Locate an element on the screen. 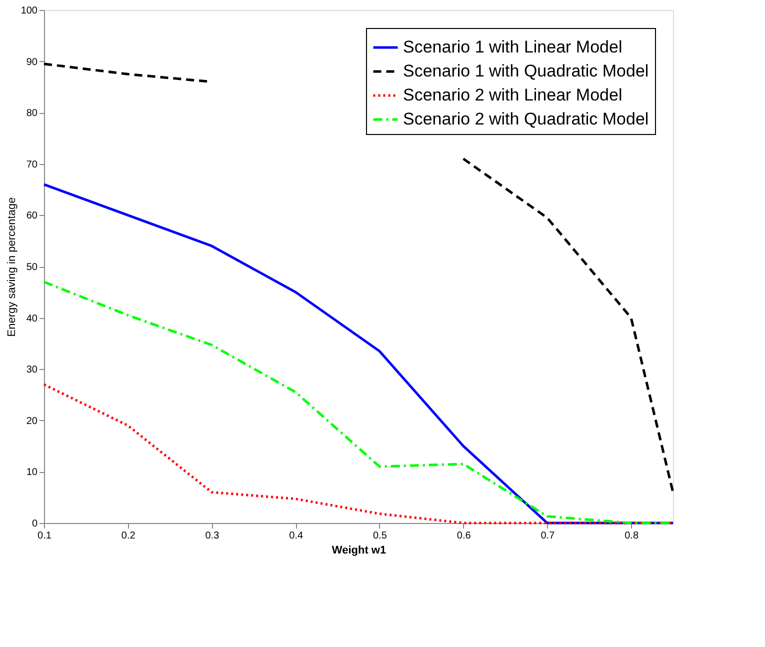 The height and width of the screenshot is (647, 765). legend-label: Scenario 1 with Quadratic Model is located at coordinates (526, 71).